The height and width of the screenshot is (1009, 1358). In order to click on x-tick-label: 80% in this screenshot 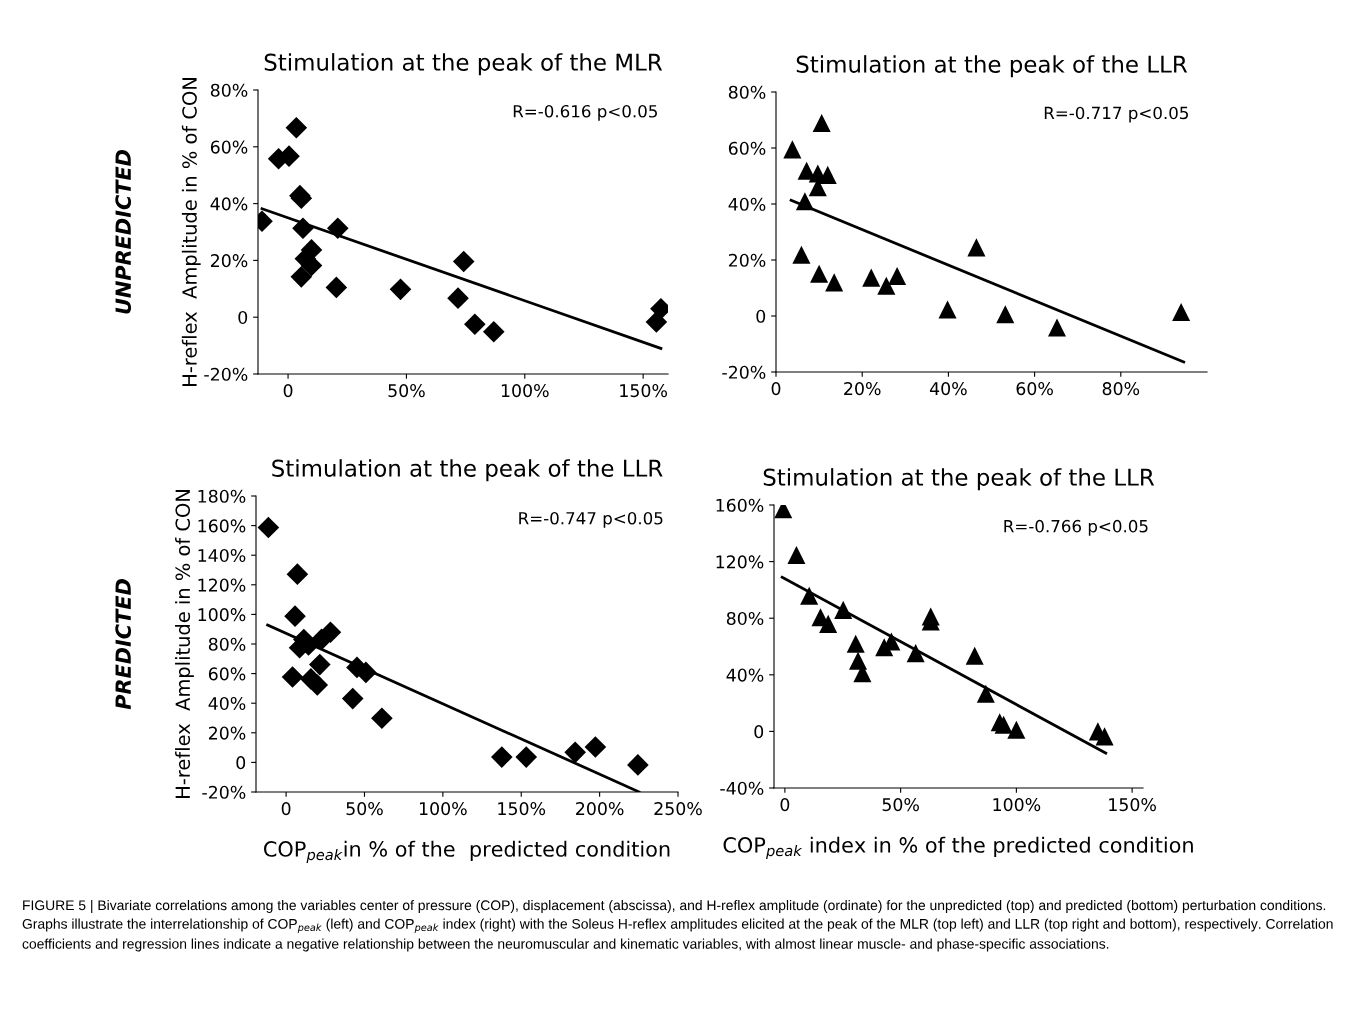, I will do `click(1121, 389)`.